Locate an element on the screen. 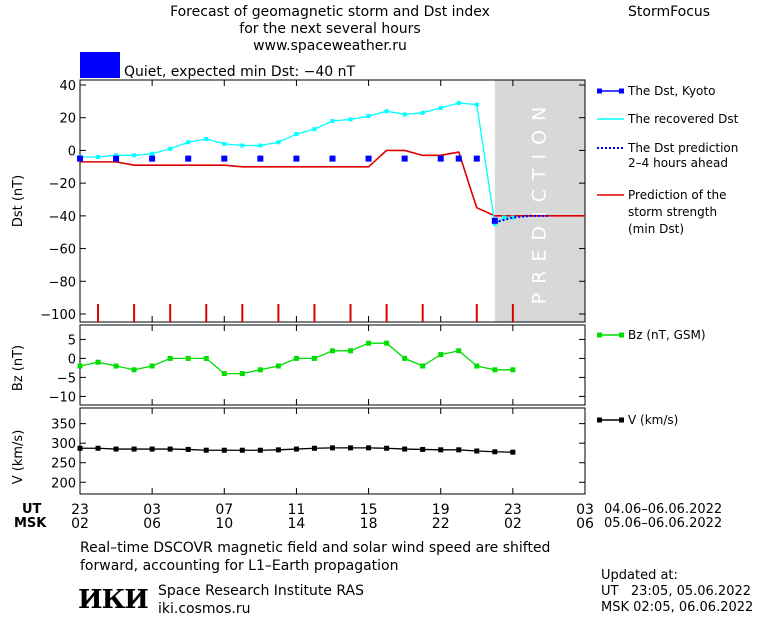 Image resolution: width=760 pixels, height=620 pixels. dst-ytick-label: 20 is located at coordinates (67, 119).